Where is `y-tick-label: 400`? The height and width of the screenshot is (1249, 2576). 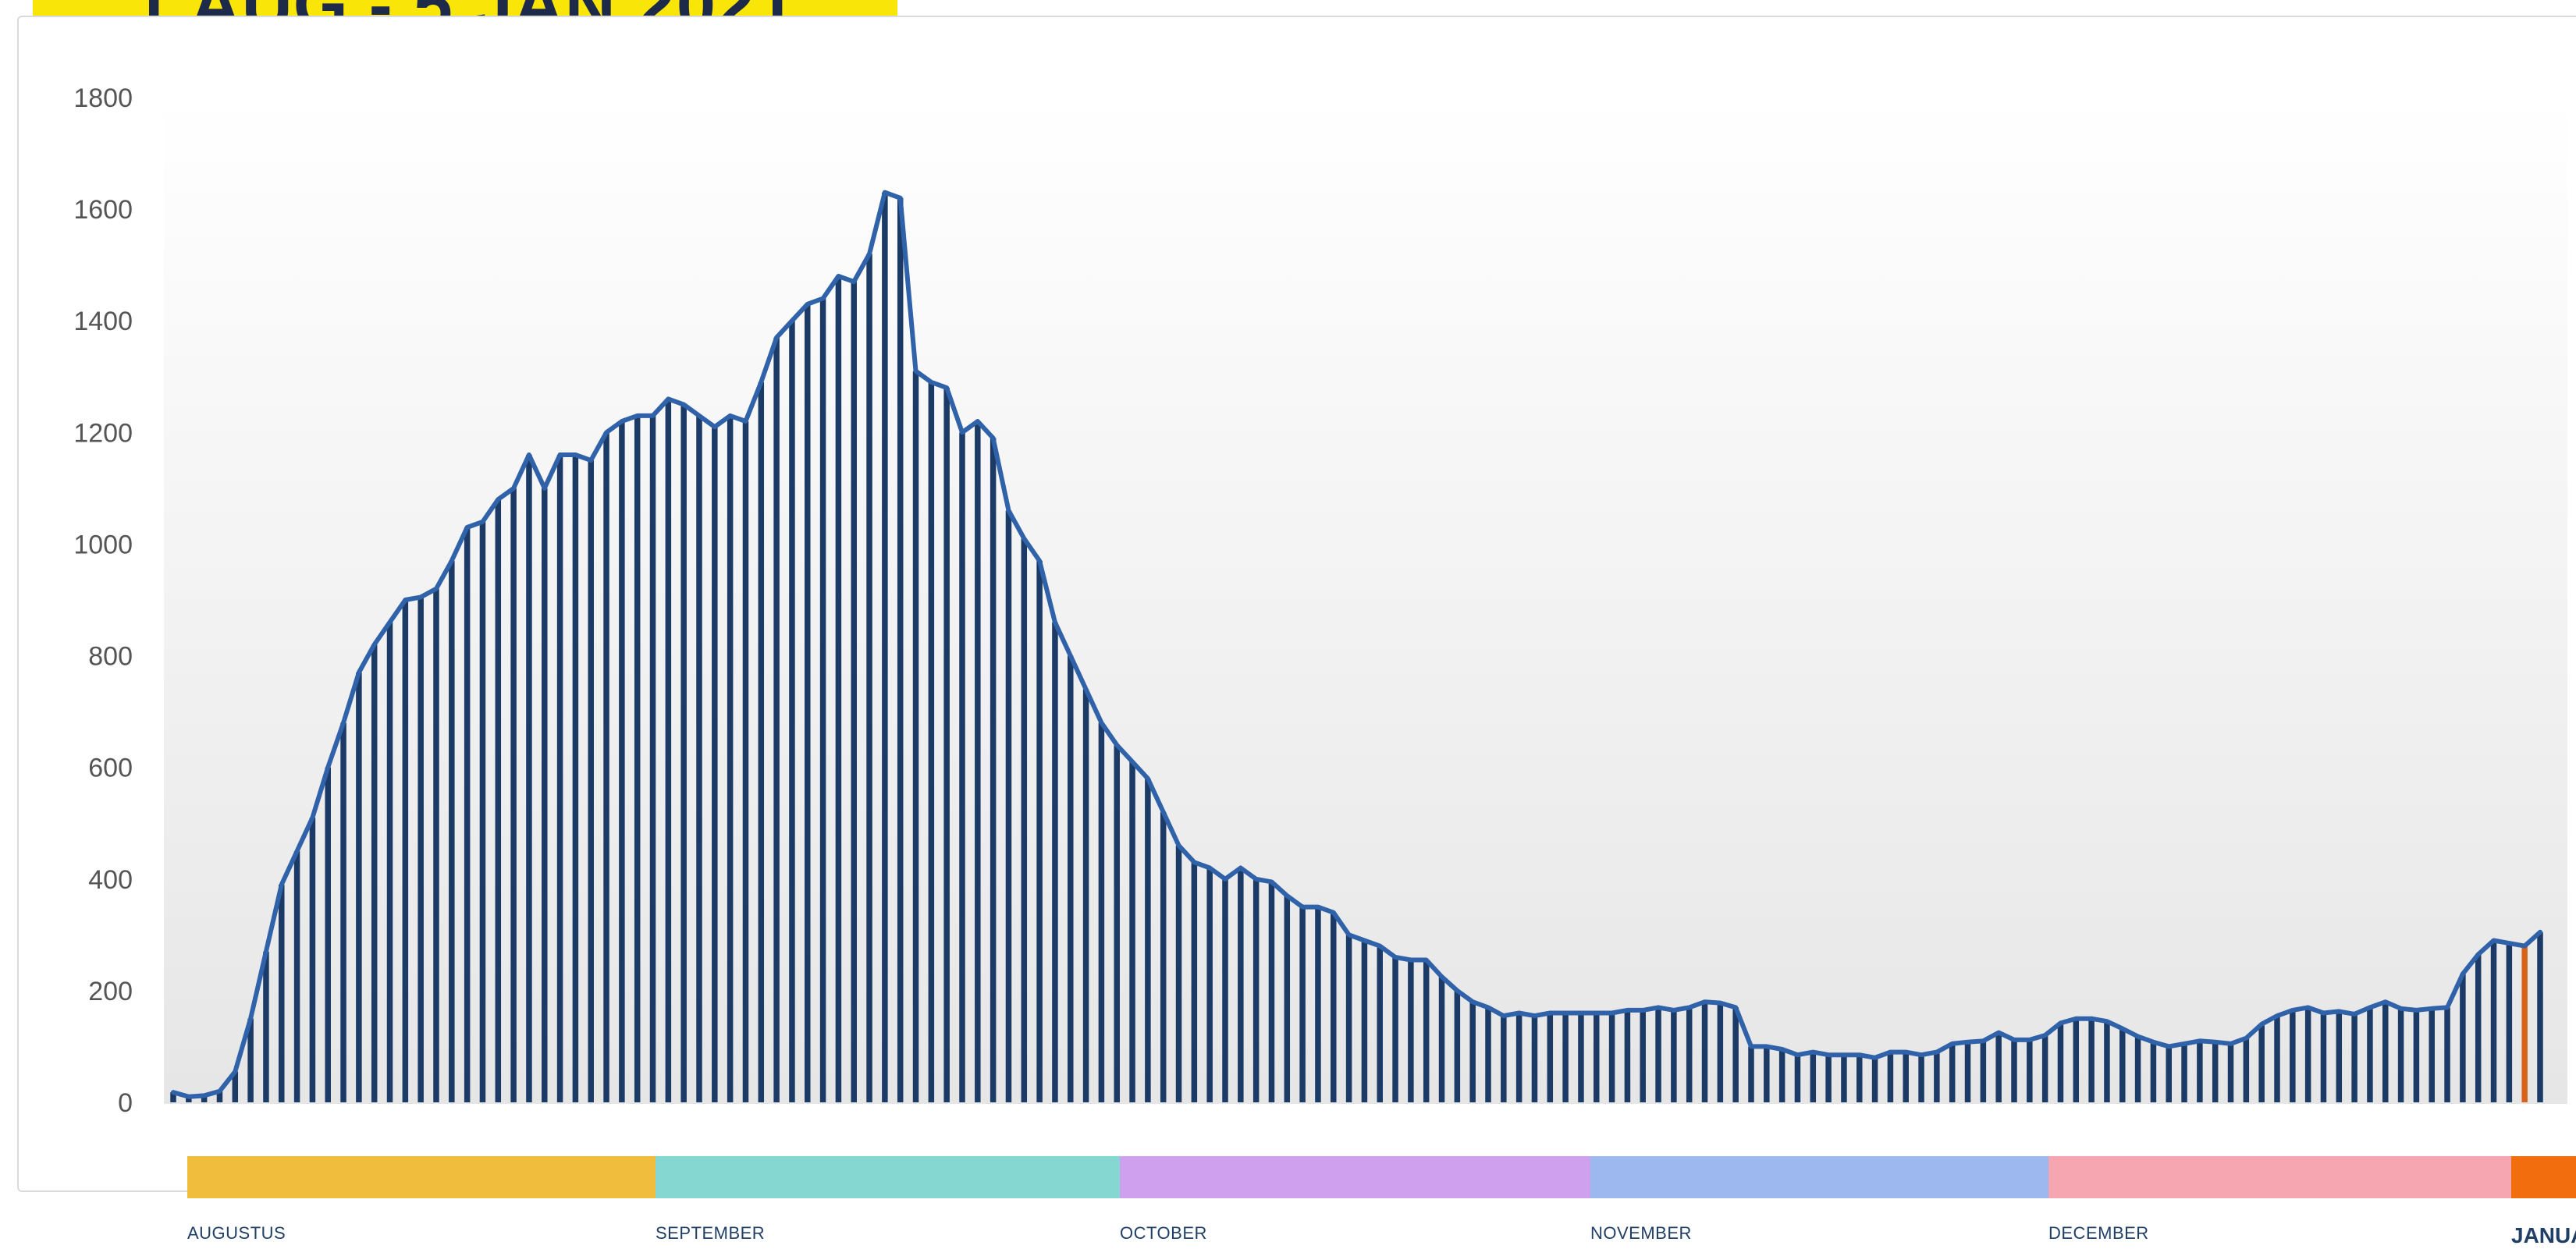 y-tick-label: 400 is located at coordinates (110, 880).